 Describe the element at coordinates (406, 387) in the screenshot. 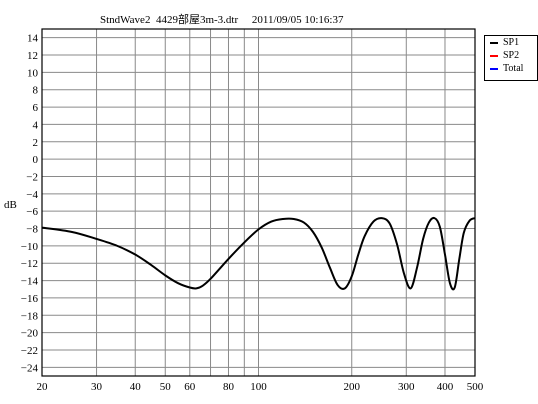

I see `x-tick-label: 300` at that location.